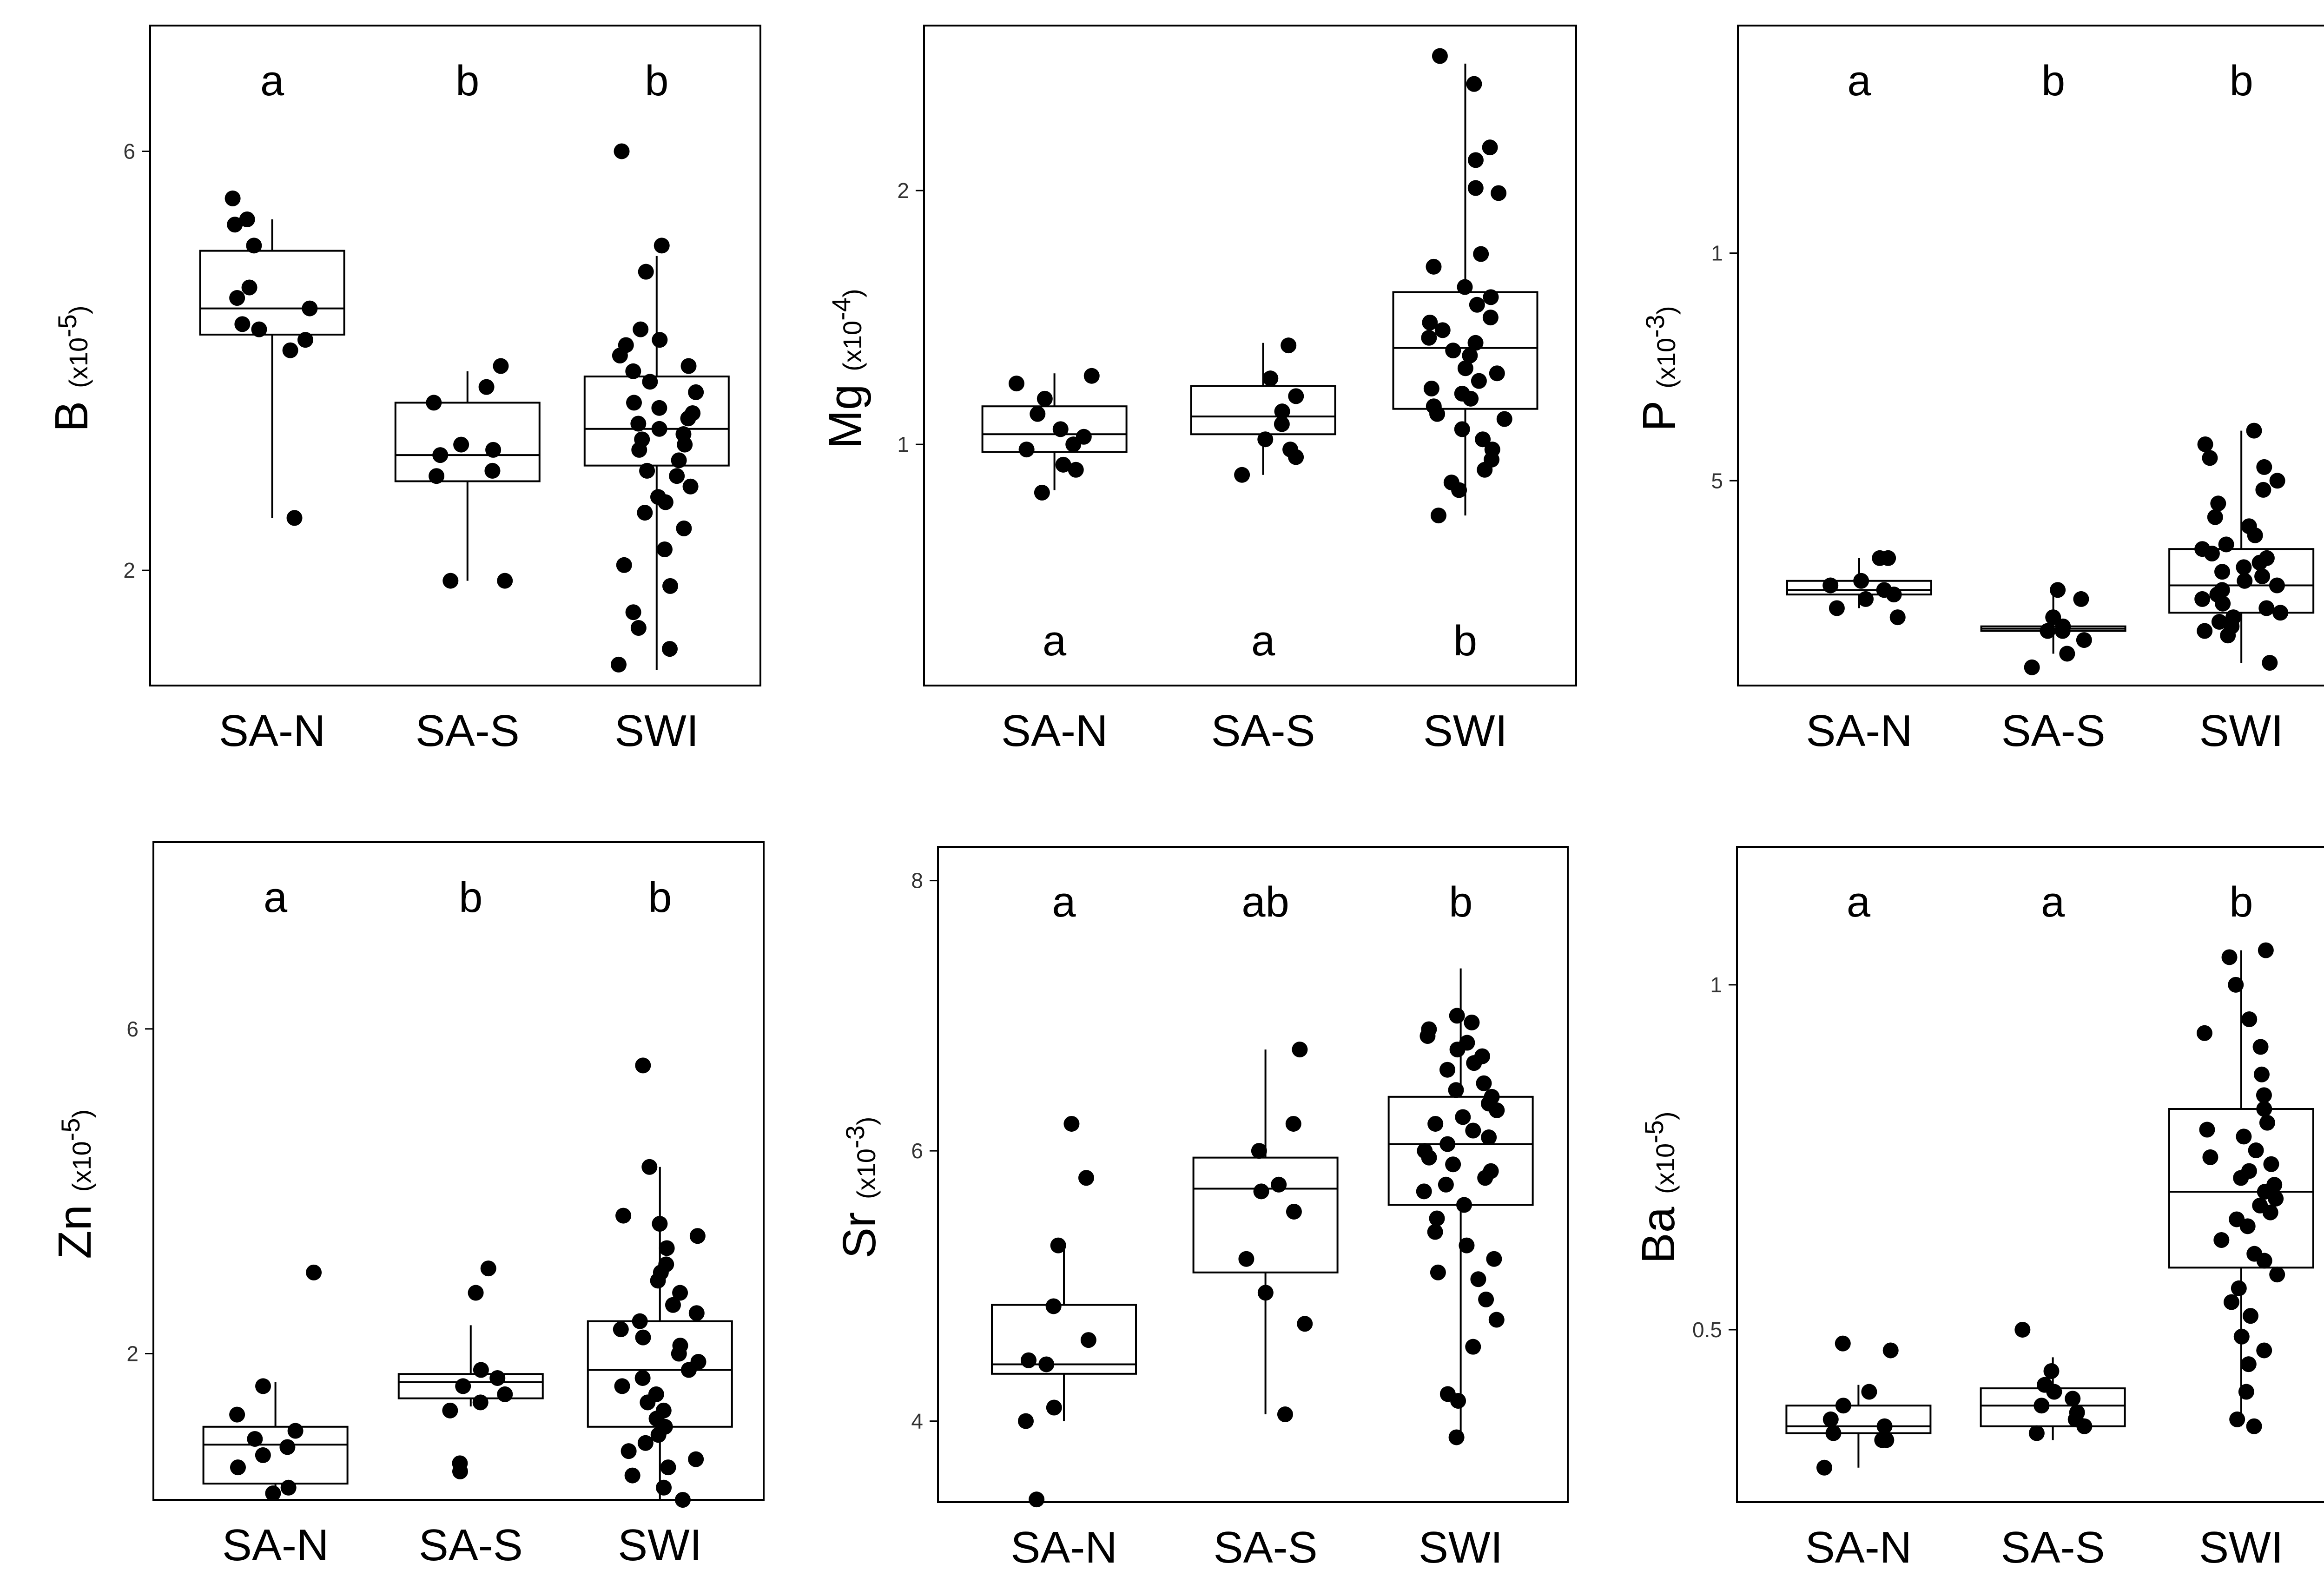  I want to click on panel-b: 2 6 B (x10-5) SA-N a SA-S b SWI b, so click(403, 390).